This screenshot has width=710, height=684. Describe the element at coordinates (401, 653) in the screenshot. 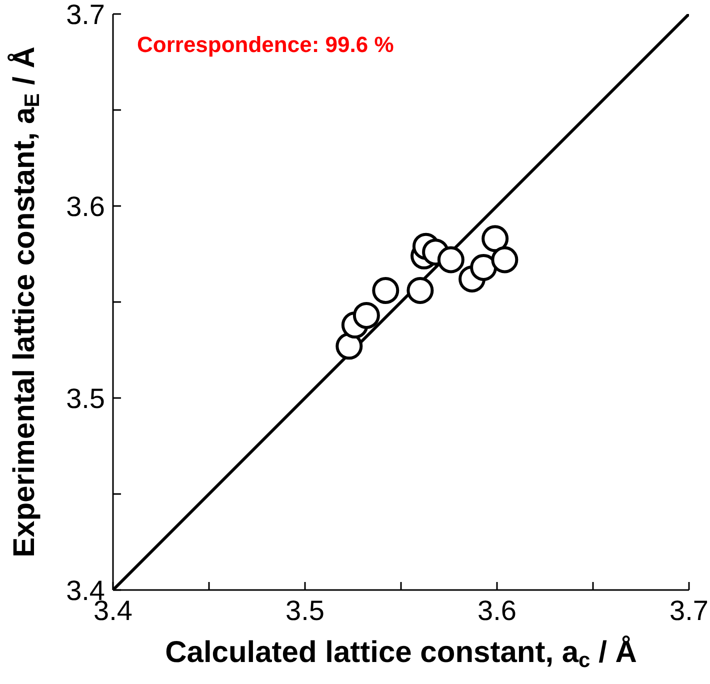

I see `x-axis-title: Calculated lattice constant, a$_{c}$ / Å` at that location.